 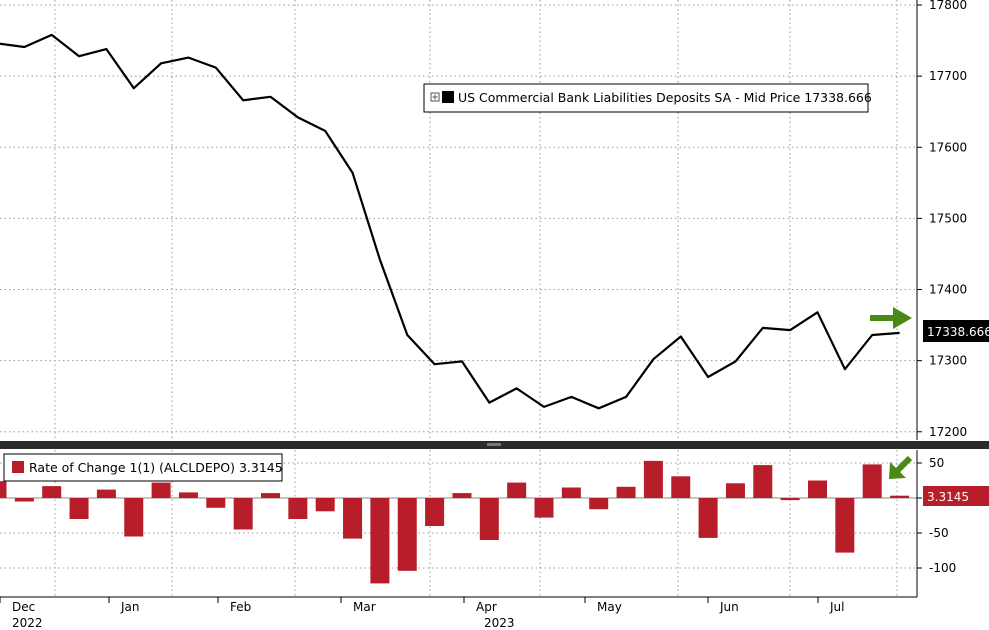 I want to click on x-tick-label: Jun, so click(x=729, y=607).